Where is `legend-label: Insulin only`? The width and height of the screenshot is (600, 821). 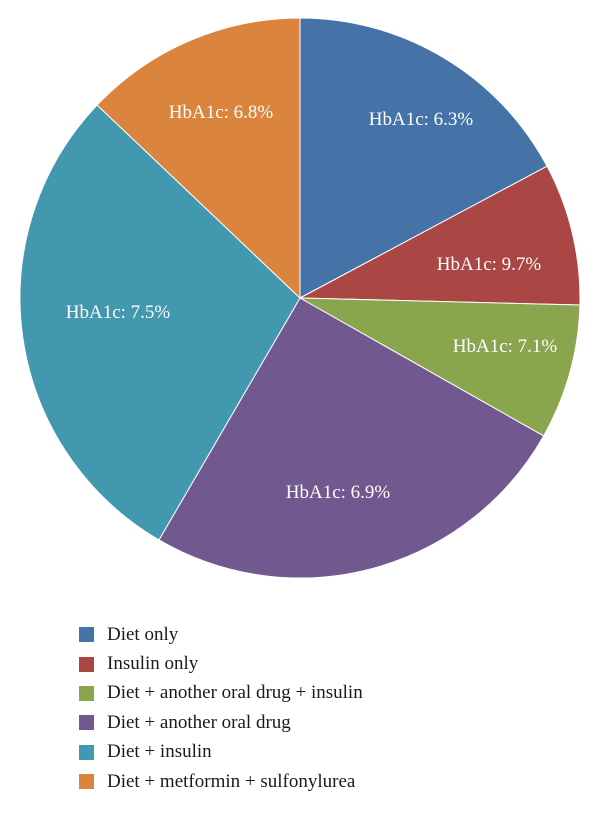 legend-label: Insulin only is located at coordinates (153, 664).